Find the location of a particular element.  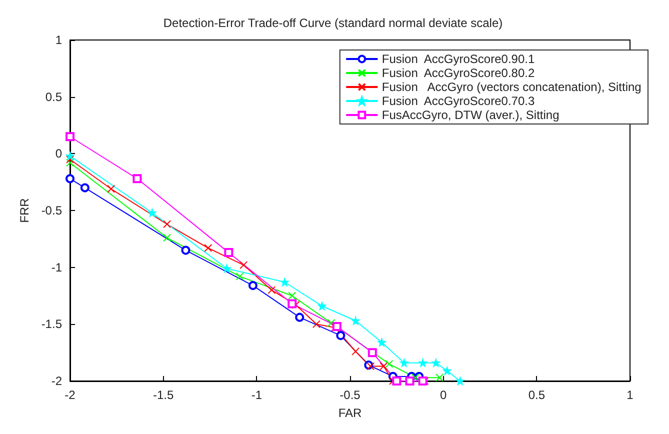

x-tick-label: -0.5 is located at coordinates (350, 395).